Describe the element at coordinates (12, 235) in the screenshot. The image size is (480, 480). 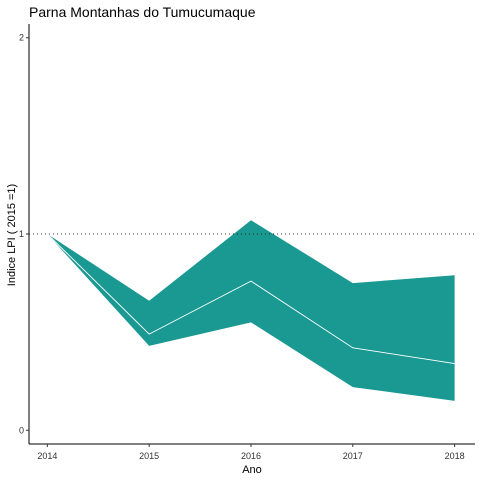
I see `y-axis-title: Indice LPI ( 2015 =1)` at that location.